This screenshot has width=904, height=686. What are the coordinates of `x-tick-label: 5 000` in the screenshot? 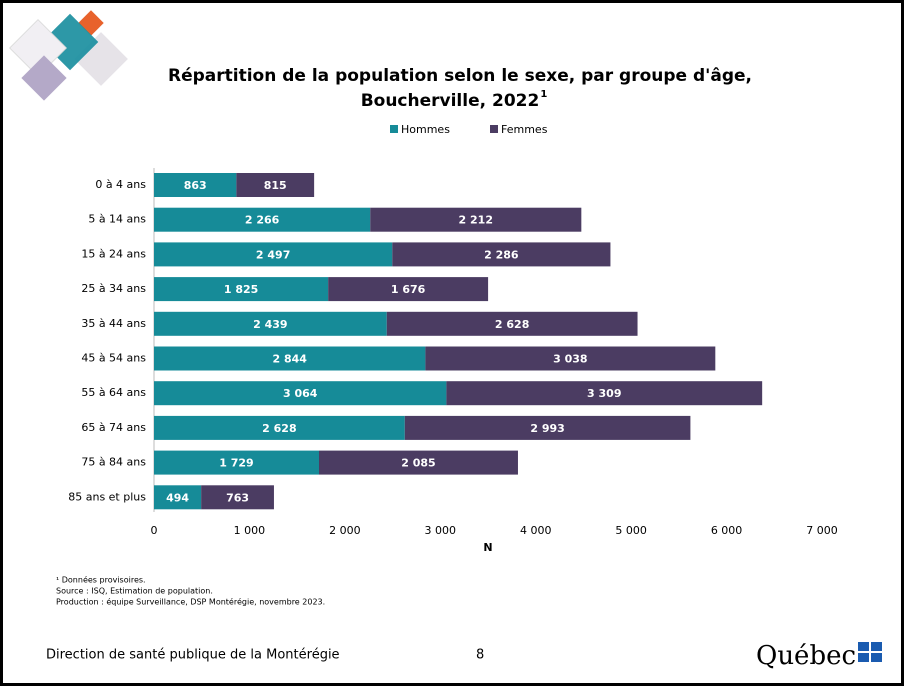 It's located at (631, 530).